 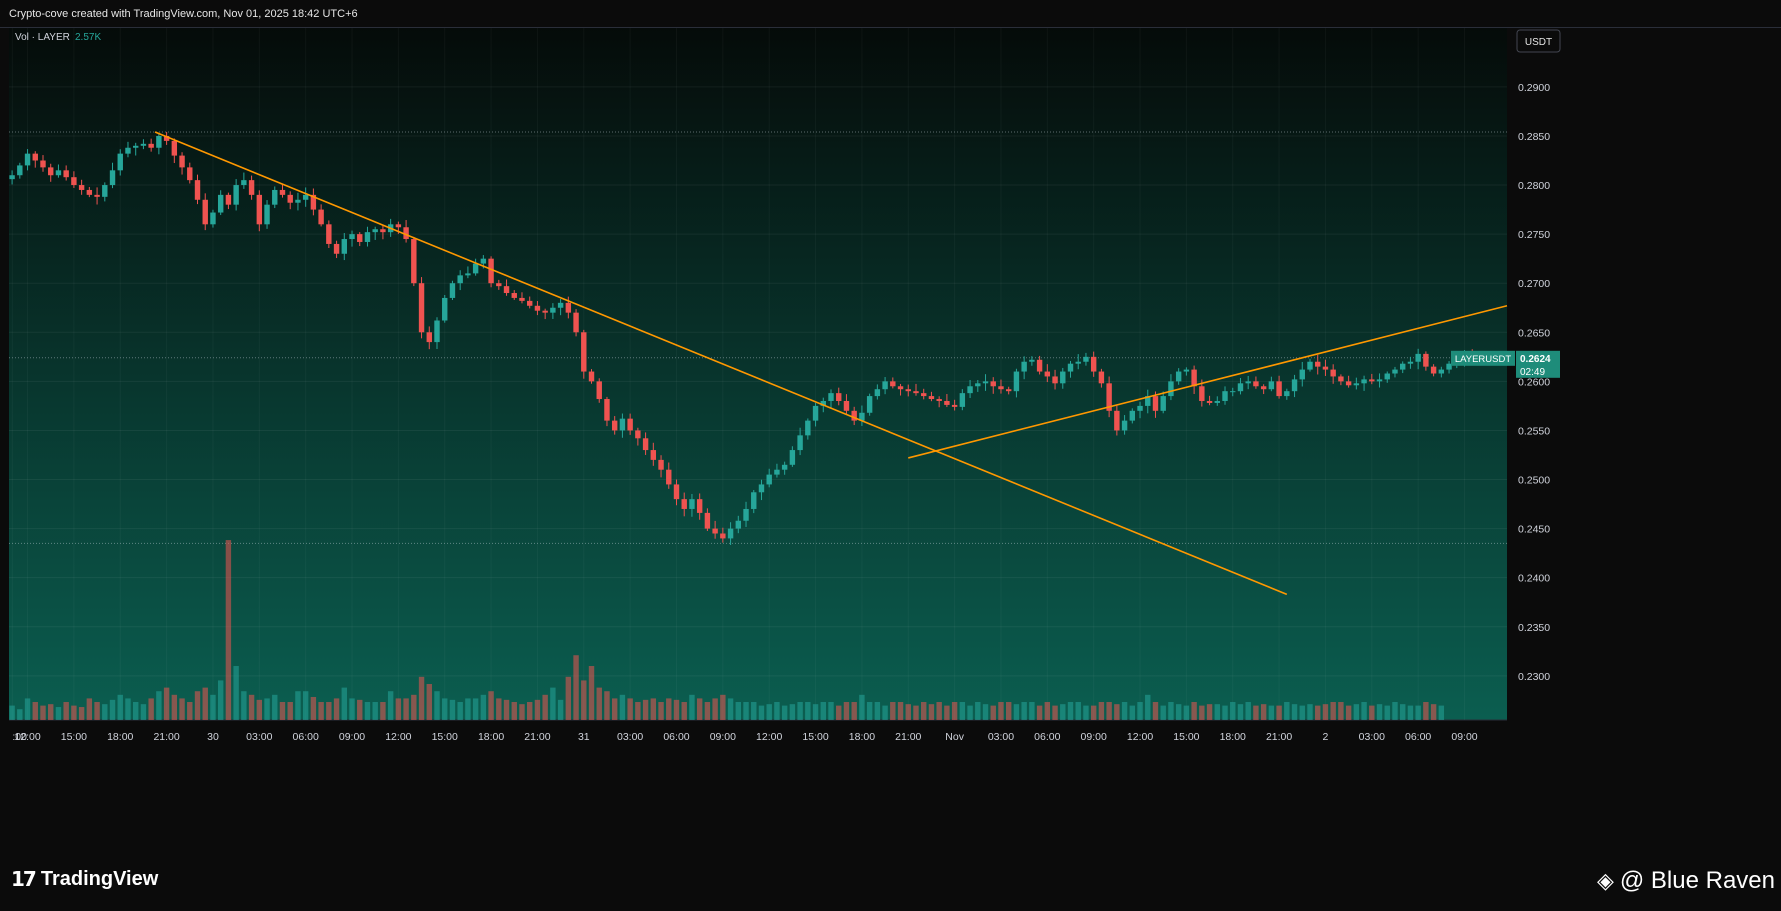 I want to click on volume-legend-label: Vol · LAYER, so click(x=42, y=37).